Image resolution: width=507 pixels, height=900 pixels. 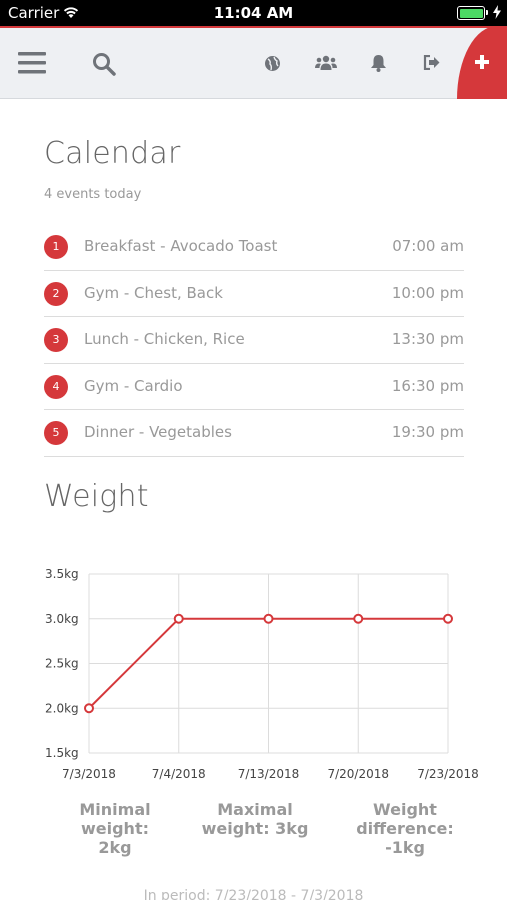 What do you see at coordinates (255, 809) in the screenshot?
I see `max-weight-line: Maximal` at bounding box center [255, 809].